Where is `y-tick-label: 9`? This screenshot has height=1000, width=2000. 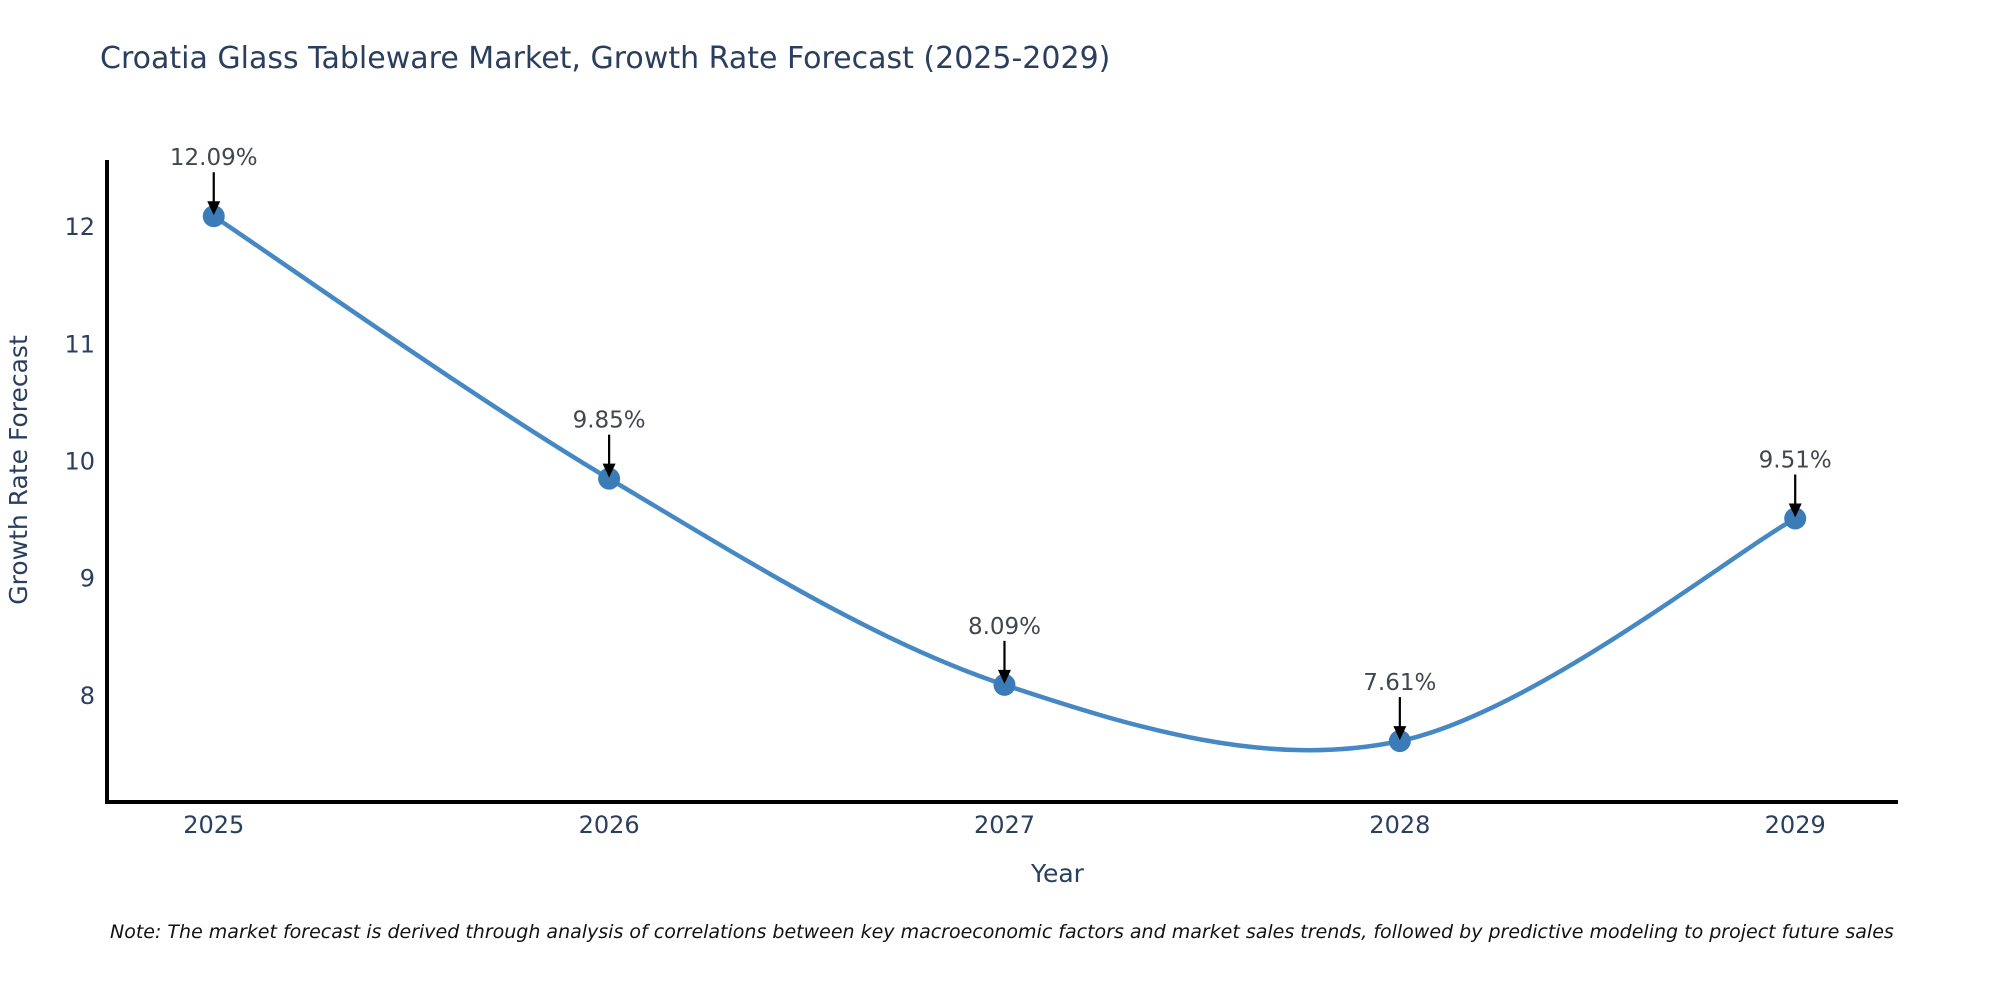
y-tick-label: 9 is located at coordinates (87, 579).